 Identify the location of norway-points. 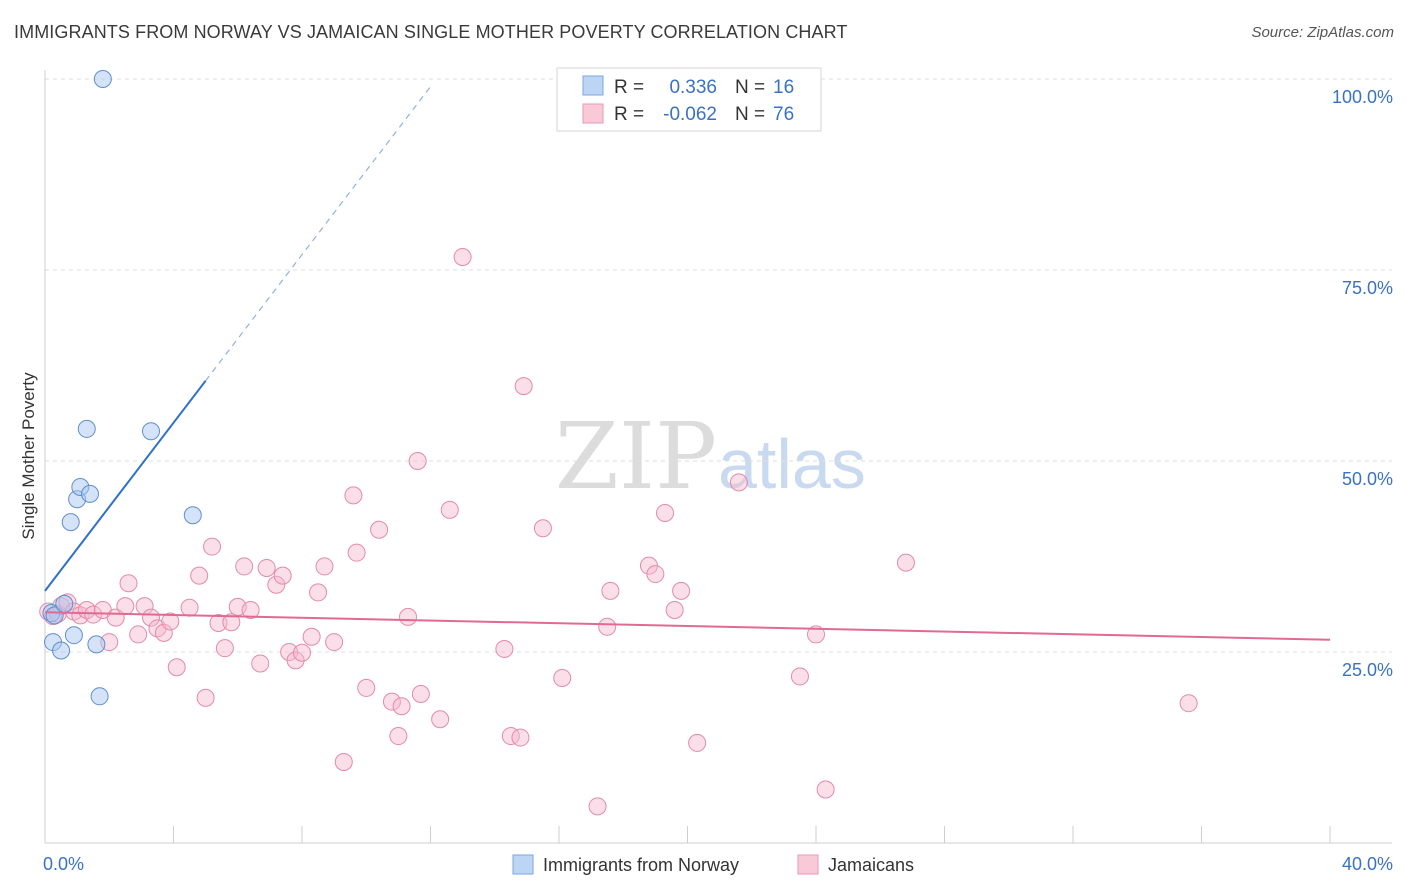
(122, 388).